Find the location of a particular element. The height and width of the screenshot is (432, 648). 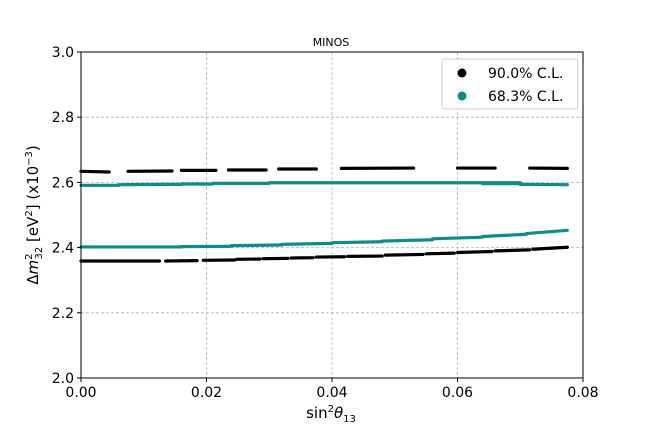

y-axis-label-exp-sup: −3 is located at coordinates (29, 158).